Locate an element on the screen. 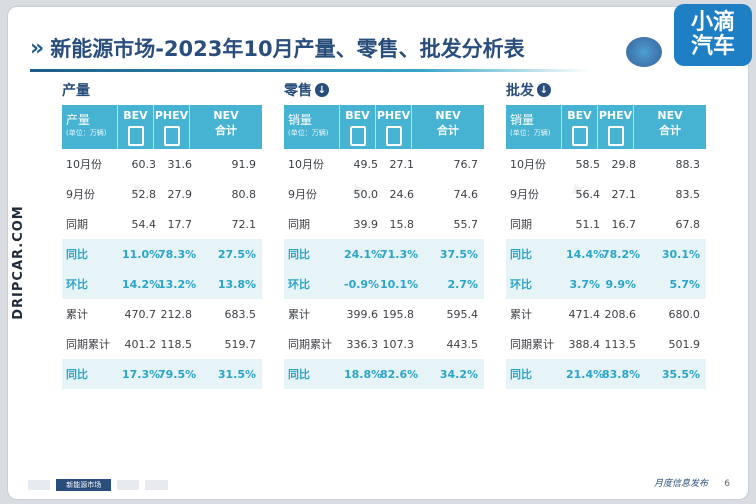  cell-nev: 55.7 is located at coordinates (466, 224).